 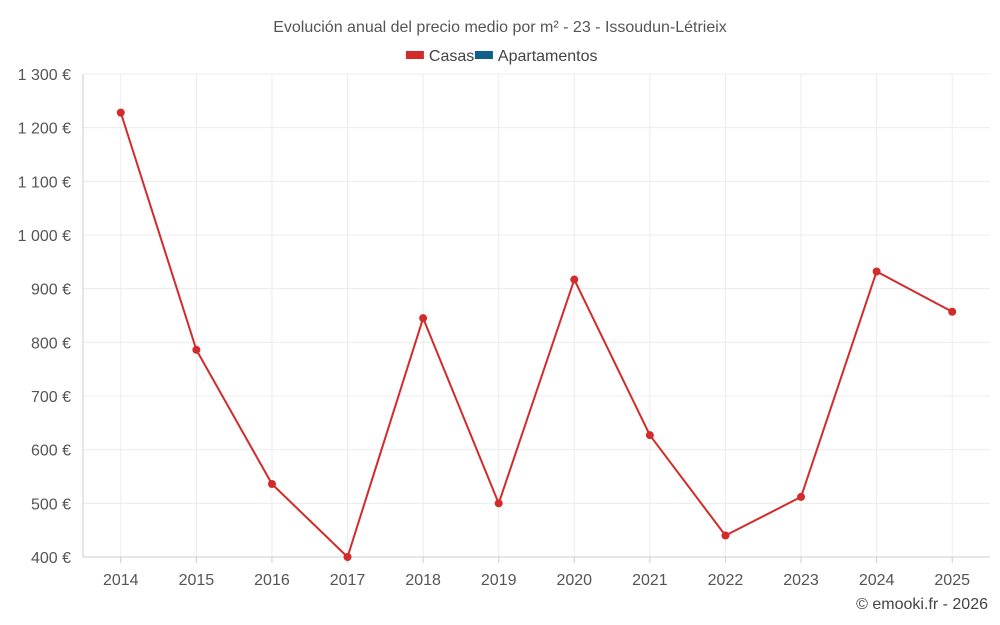 What do you see at coordinates (423, 580) in the screenshot?
I see `x-tick-label: 2018` at bounding box center [423, 580].